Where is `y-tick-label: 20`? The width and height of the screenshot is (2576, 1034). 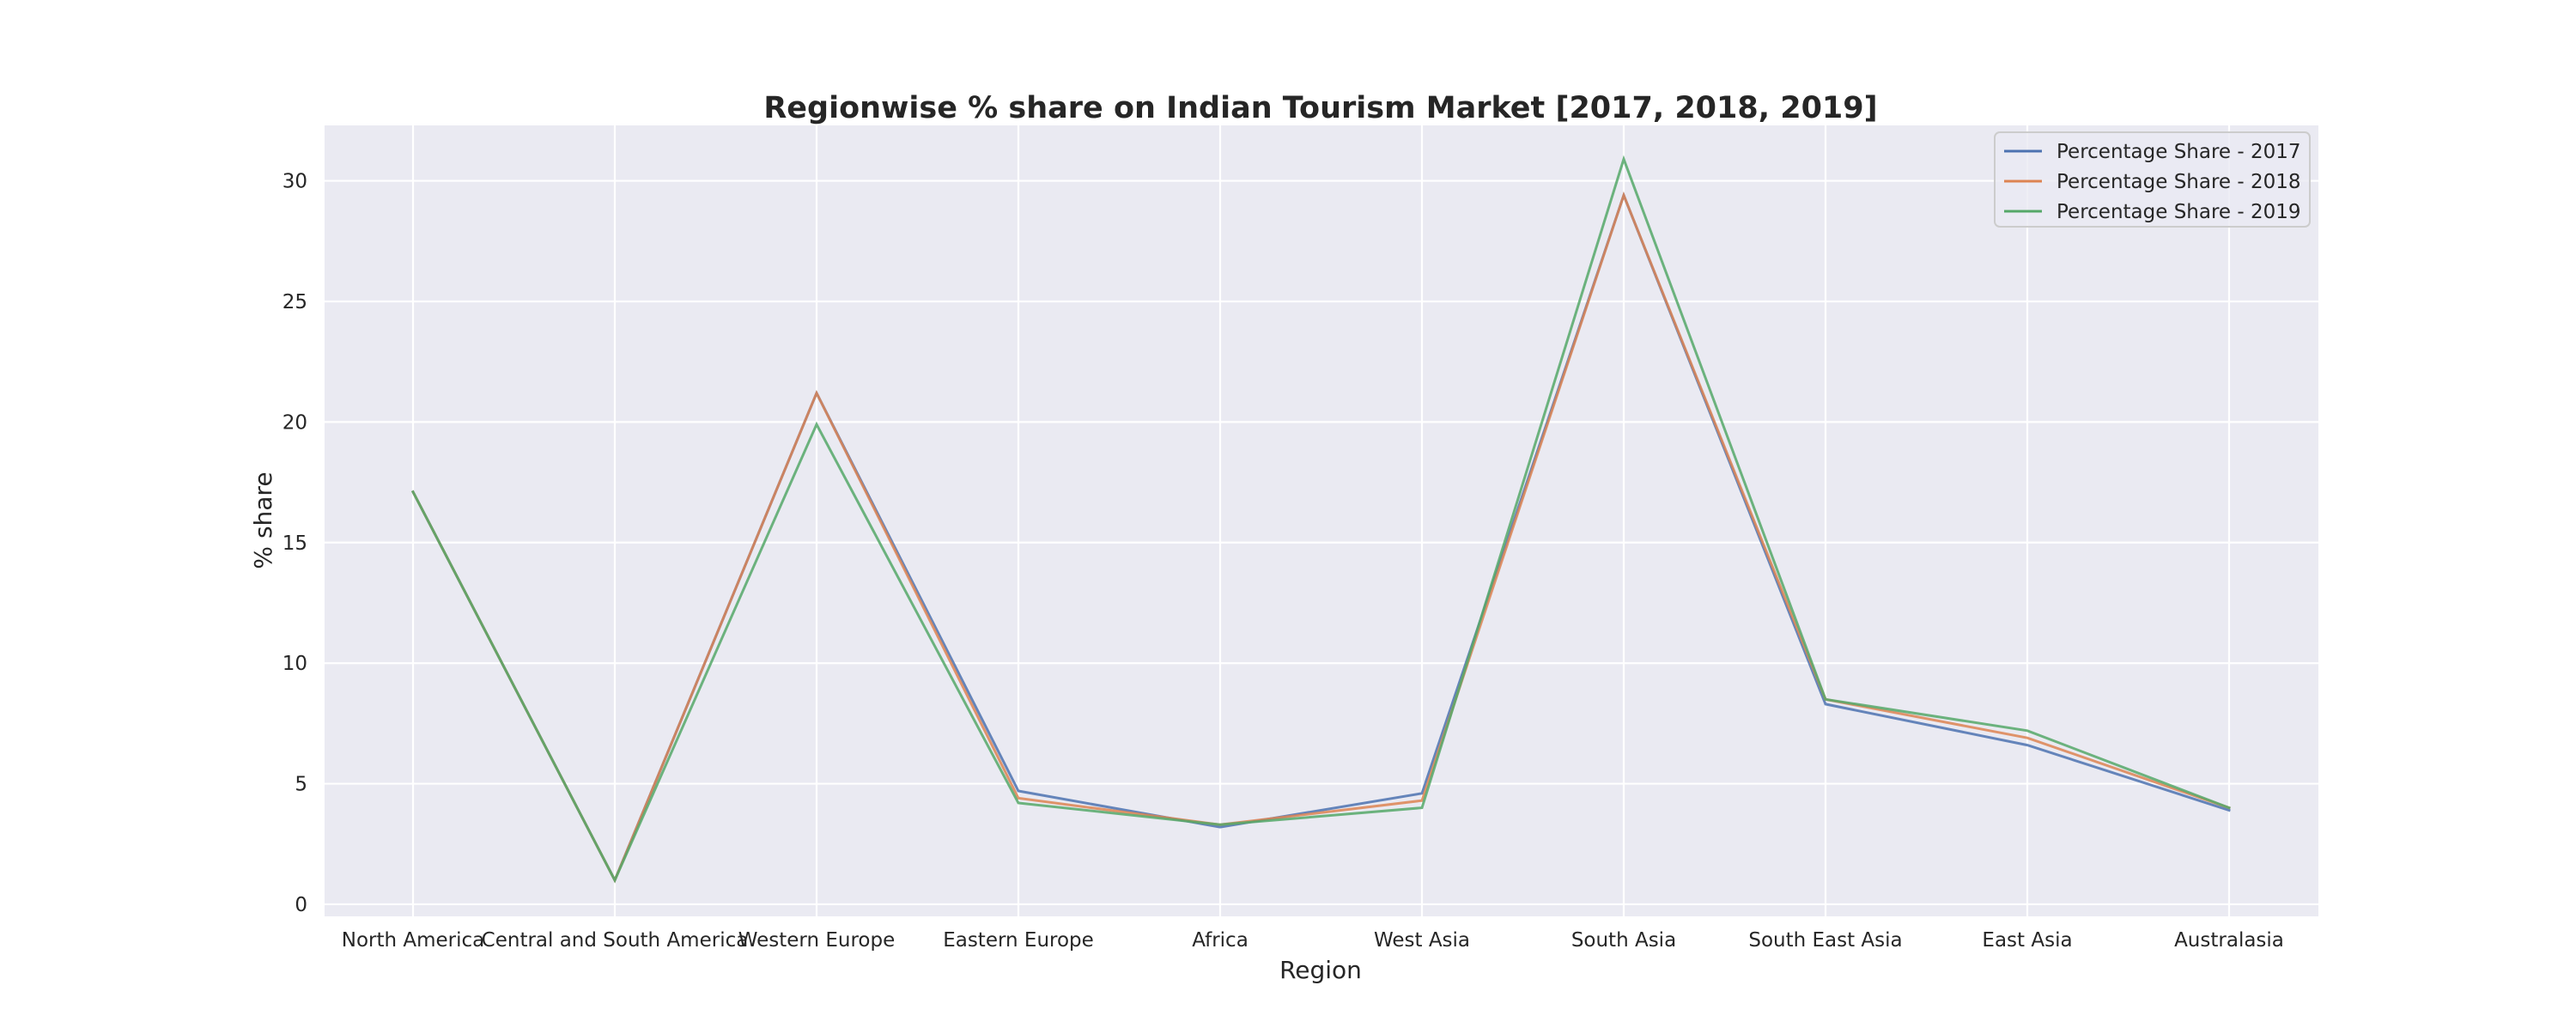
y-tick-label: 20 is located at coordinates (295, 422).